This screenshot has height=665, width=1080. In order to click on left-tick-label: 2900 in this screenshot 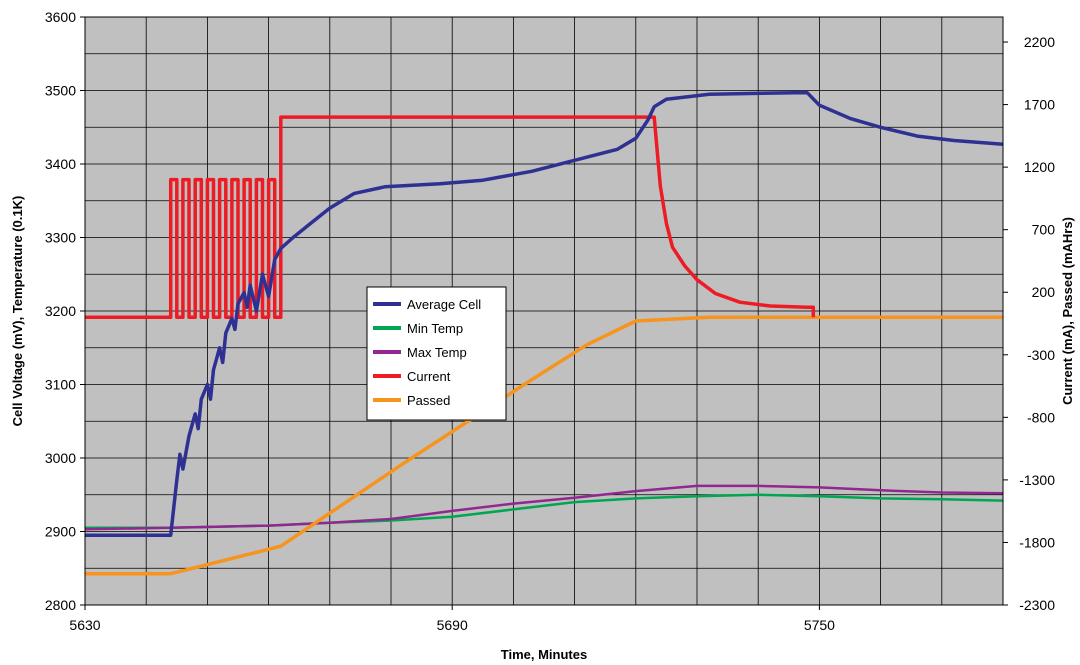, I will do `click(60, 532)`.